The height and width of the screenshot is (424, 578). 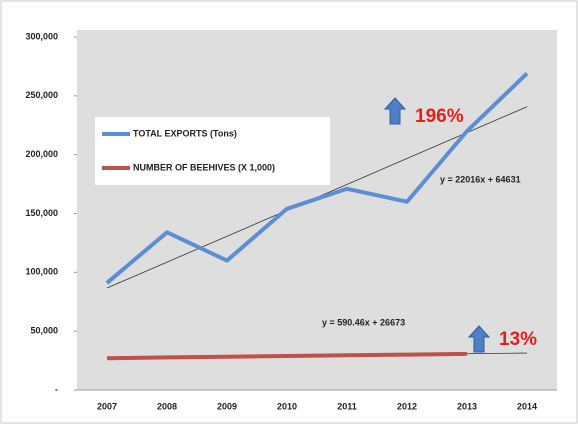 What do you see at coordinates (107, 406) in the screenshot?
I see `x-tick-label: 2007` at bounding box center [107, 406].